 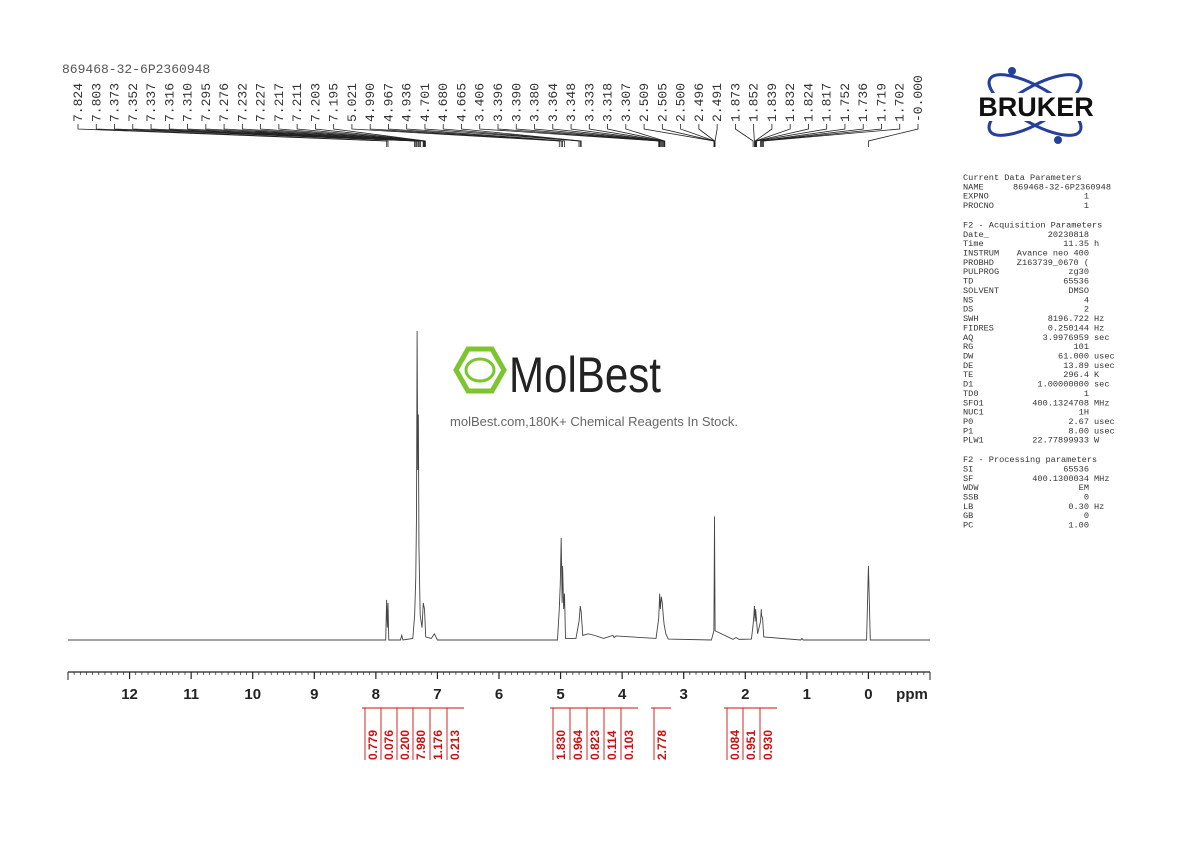 What do you see at coordinates (1036, 107) in the screenshot?
I see `logo-backing` at bounding box center [1036, 107].